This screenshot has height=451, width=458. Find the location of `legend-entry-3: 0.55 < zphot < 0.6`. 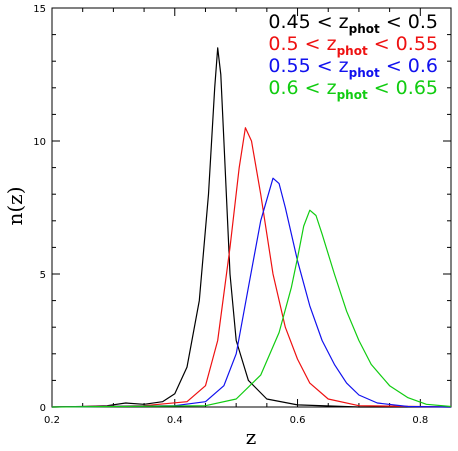

legend-entry-3: 0.55 < zphot < 0.6 is located at coordinates (353, 67).